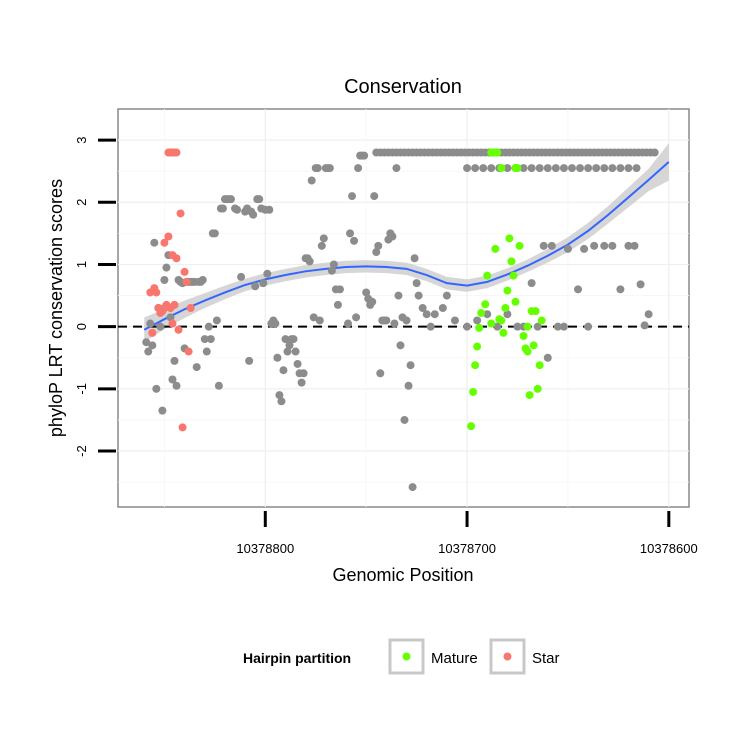 This screenshot has width=750, height=750. I want to click on x-axis-label: Genomic Position, so click(402, 575).